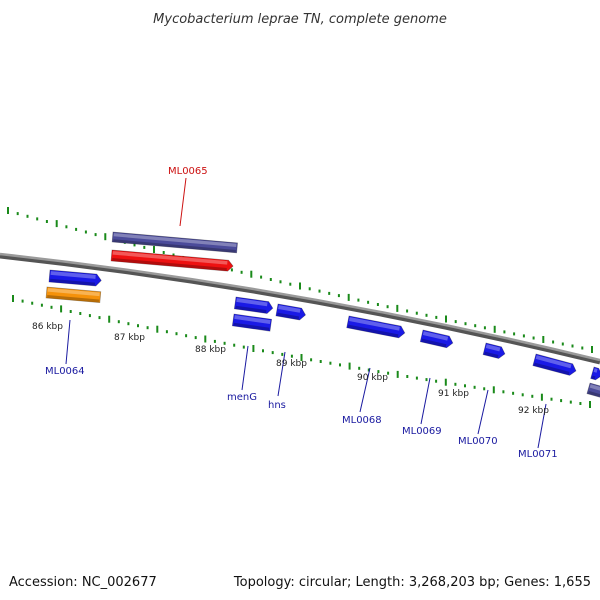  Describe the element at coordinates (555, 365) in the screenshot. I see `gene-block-ML0071` at that location.